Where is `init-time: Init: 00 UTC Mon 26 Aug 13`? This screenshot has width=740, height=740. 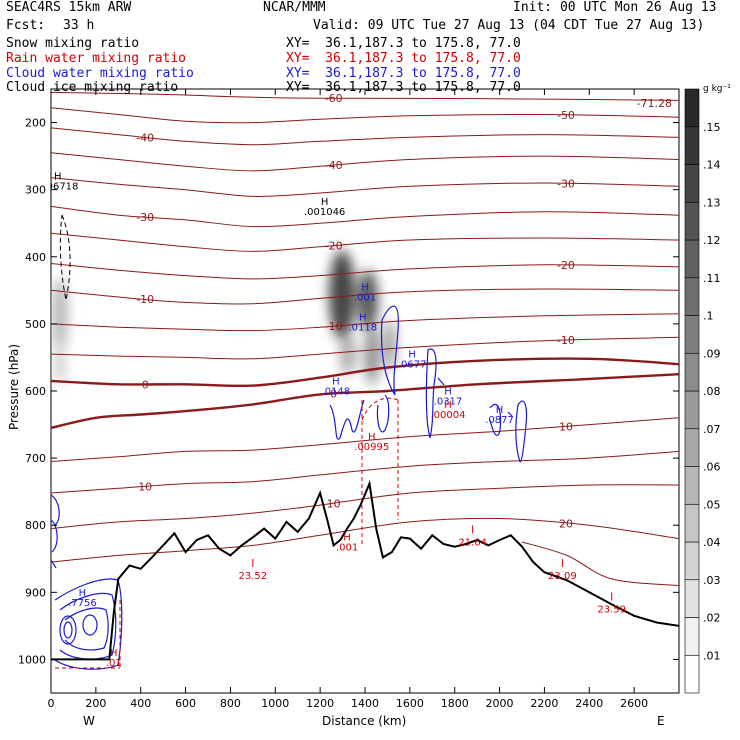
init-time: Init: 00 UTC Mon 26 Aug 13 is located at coordinates (615, 7).